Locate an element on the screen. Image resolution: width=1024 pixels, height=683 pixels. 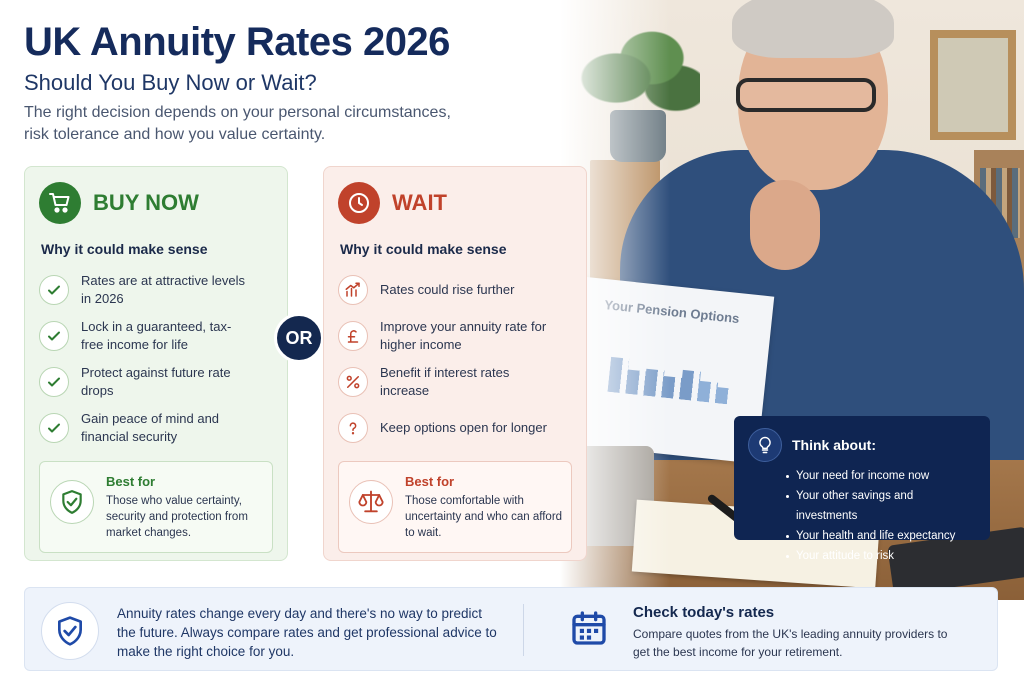
question-icon is located at coordinates (353, 428).